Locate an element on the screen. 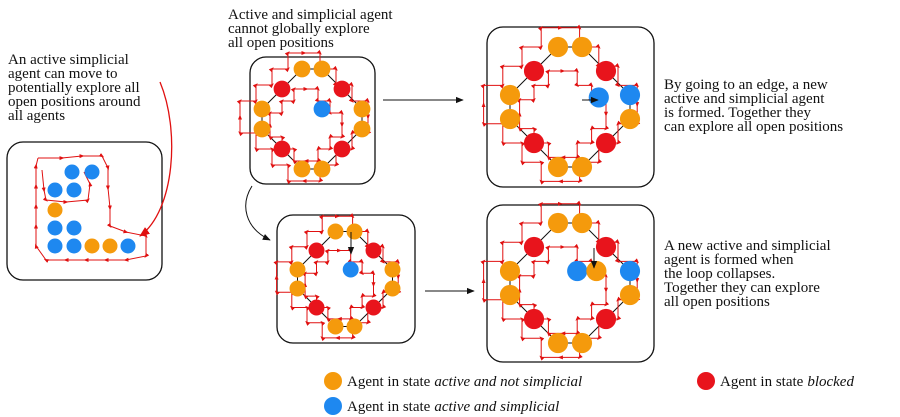 This screenshot has width=900, height=417. caption-line: By going to an edge, a new is located at coordinates (746, 85).